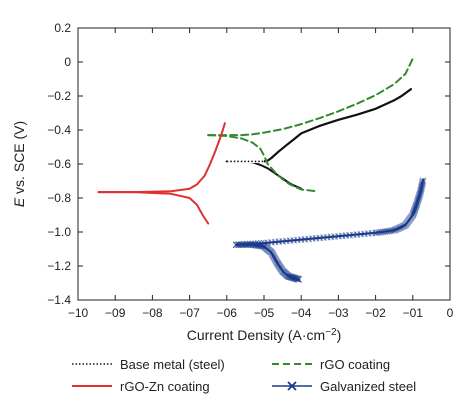  What do you see at coordinates (264, 313) in the screenshot?
I see `x-tick-label: −05` at bounding box center [264, 313].